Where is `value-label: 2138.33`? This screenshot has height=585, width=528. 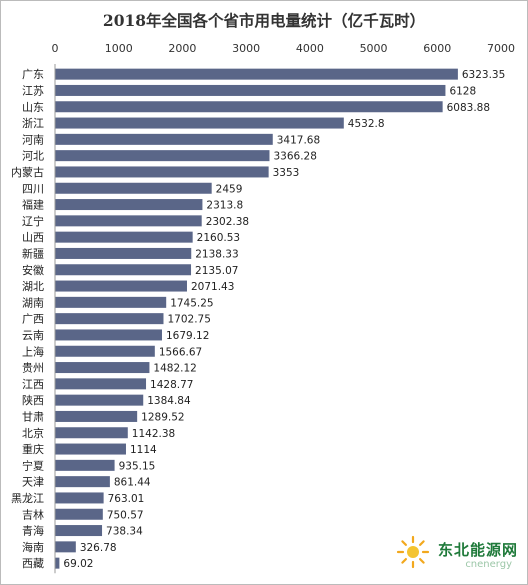
value-label: 2138.33 is located at coordinates (216, 254).